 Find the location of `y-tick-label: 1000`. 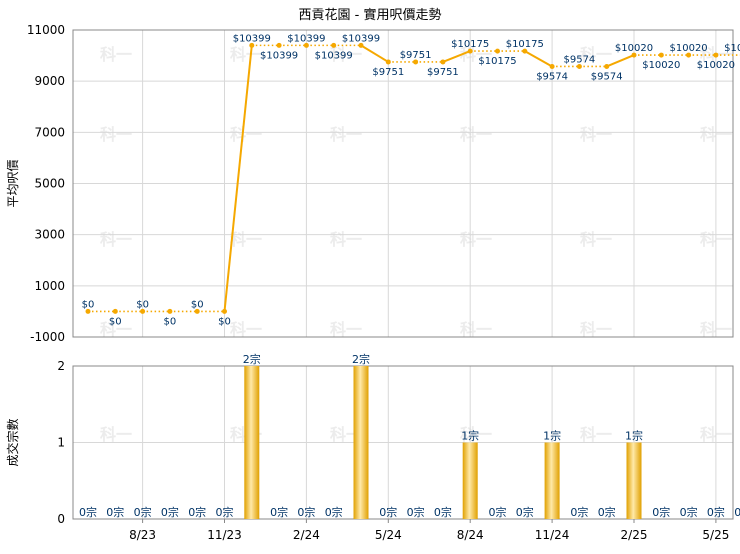

y-tick-label: 1000 is located at coordinates (49, 286).